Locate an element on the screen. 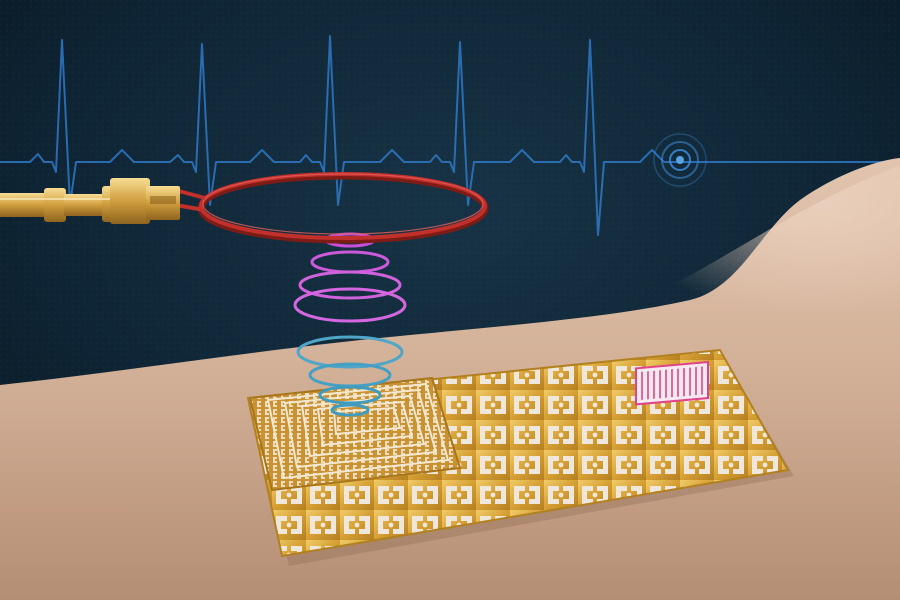 This screenshot has height=600, width=900. skin-highlight is located at coordinates (730, 259).